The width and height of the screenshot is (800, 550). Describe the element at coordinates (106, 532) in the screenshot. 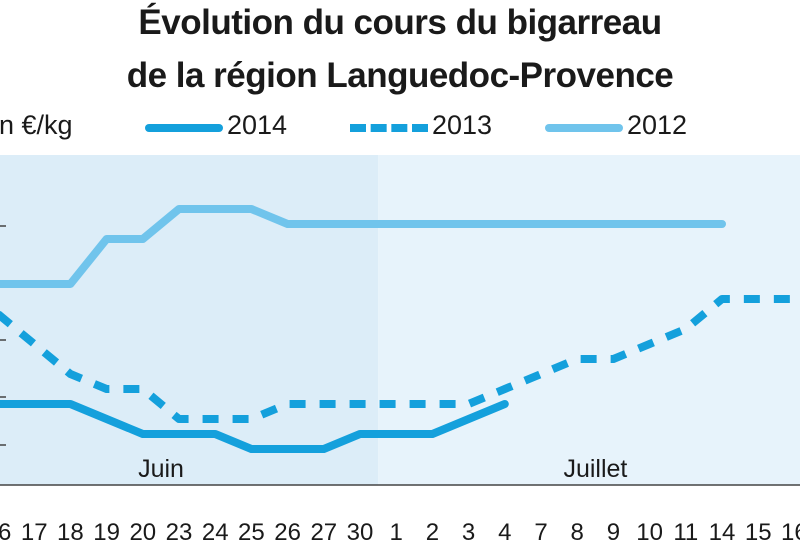

I see `x-tick-label: 19` at that location.